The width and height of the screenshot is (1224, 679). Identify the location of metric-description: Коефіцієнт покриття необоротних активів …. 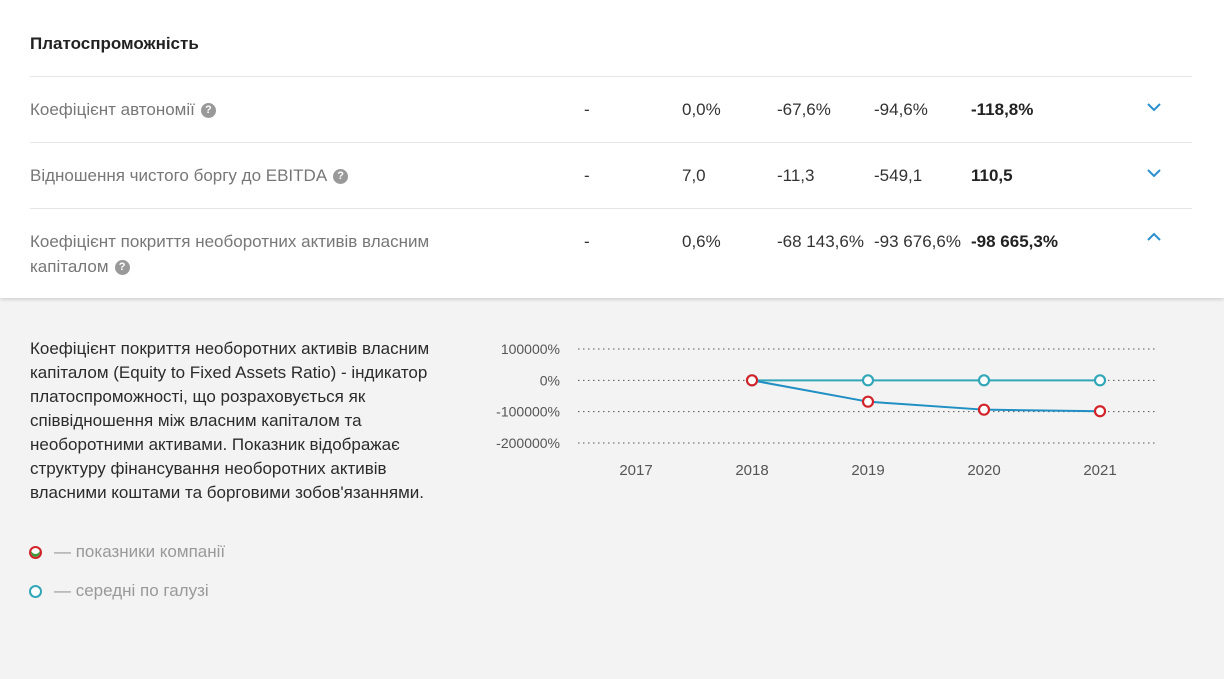
(230, 420).